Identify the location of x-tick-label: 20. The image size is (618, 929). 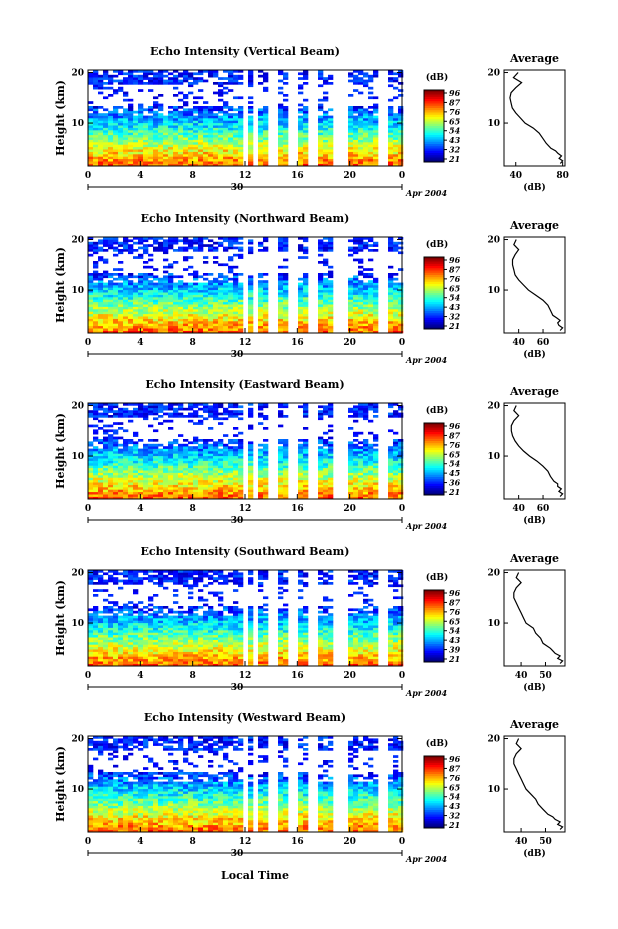
(349, 343).